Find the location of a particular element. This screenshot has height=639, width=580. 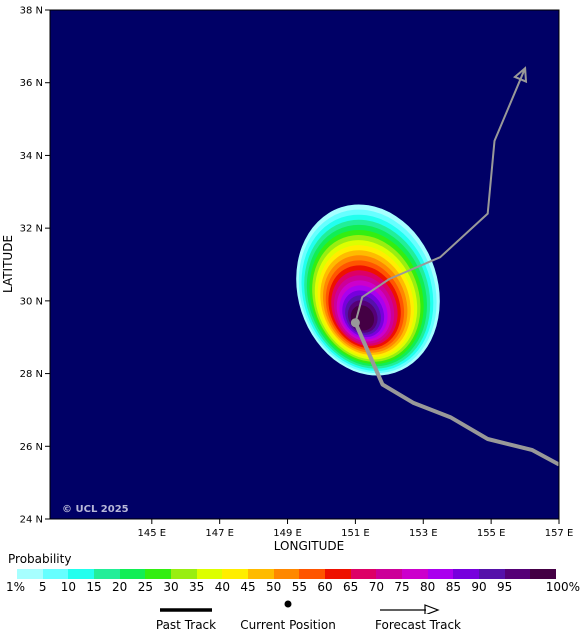

y-tick-label: 38 N is located at coordinates (31, 11).